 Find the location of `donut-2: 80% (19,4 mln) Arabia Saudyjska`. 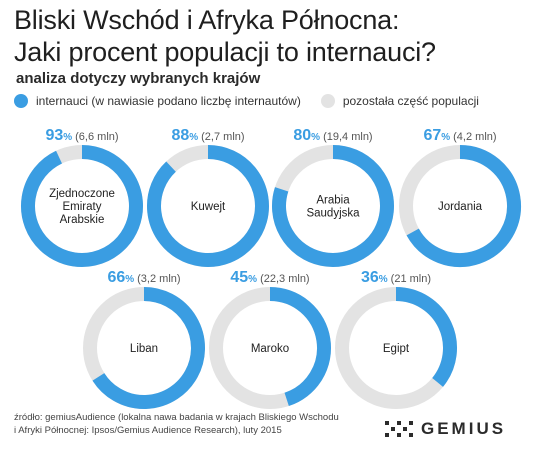

donut-2: 80% (19,4 mln) Arabia Saudyjska is located at coordinates (333, 197).